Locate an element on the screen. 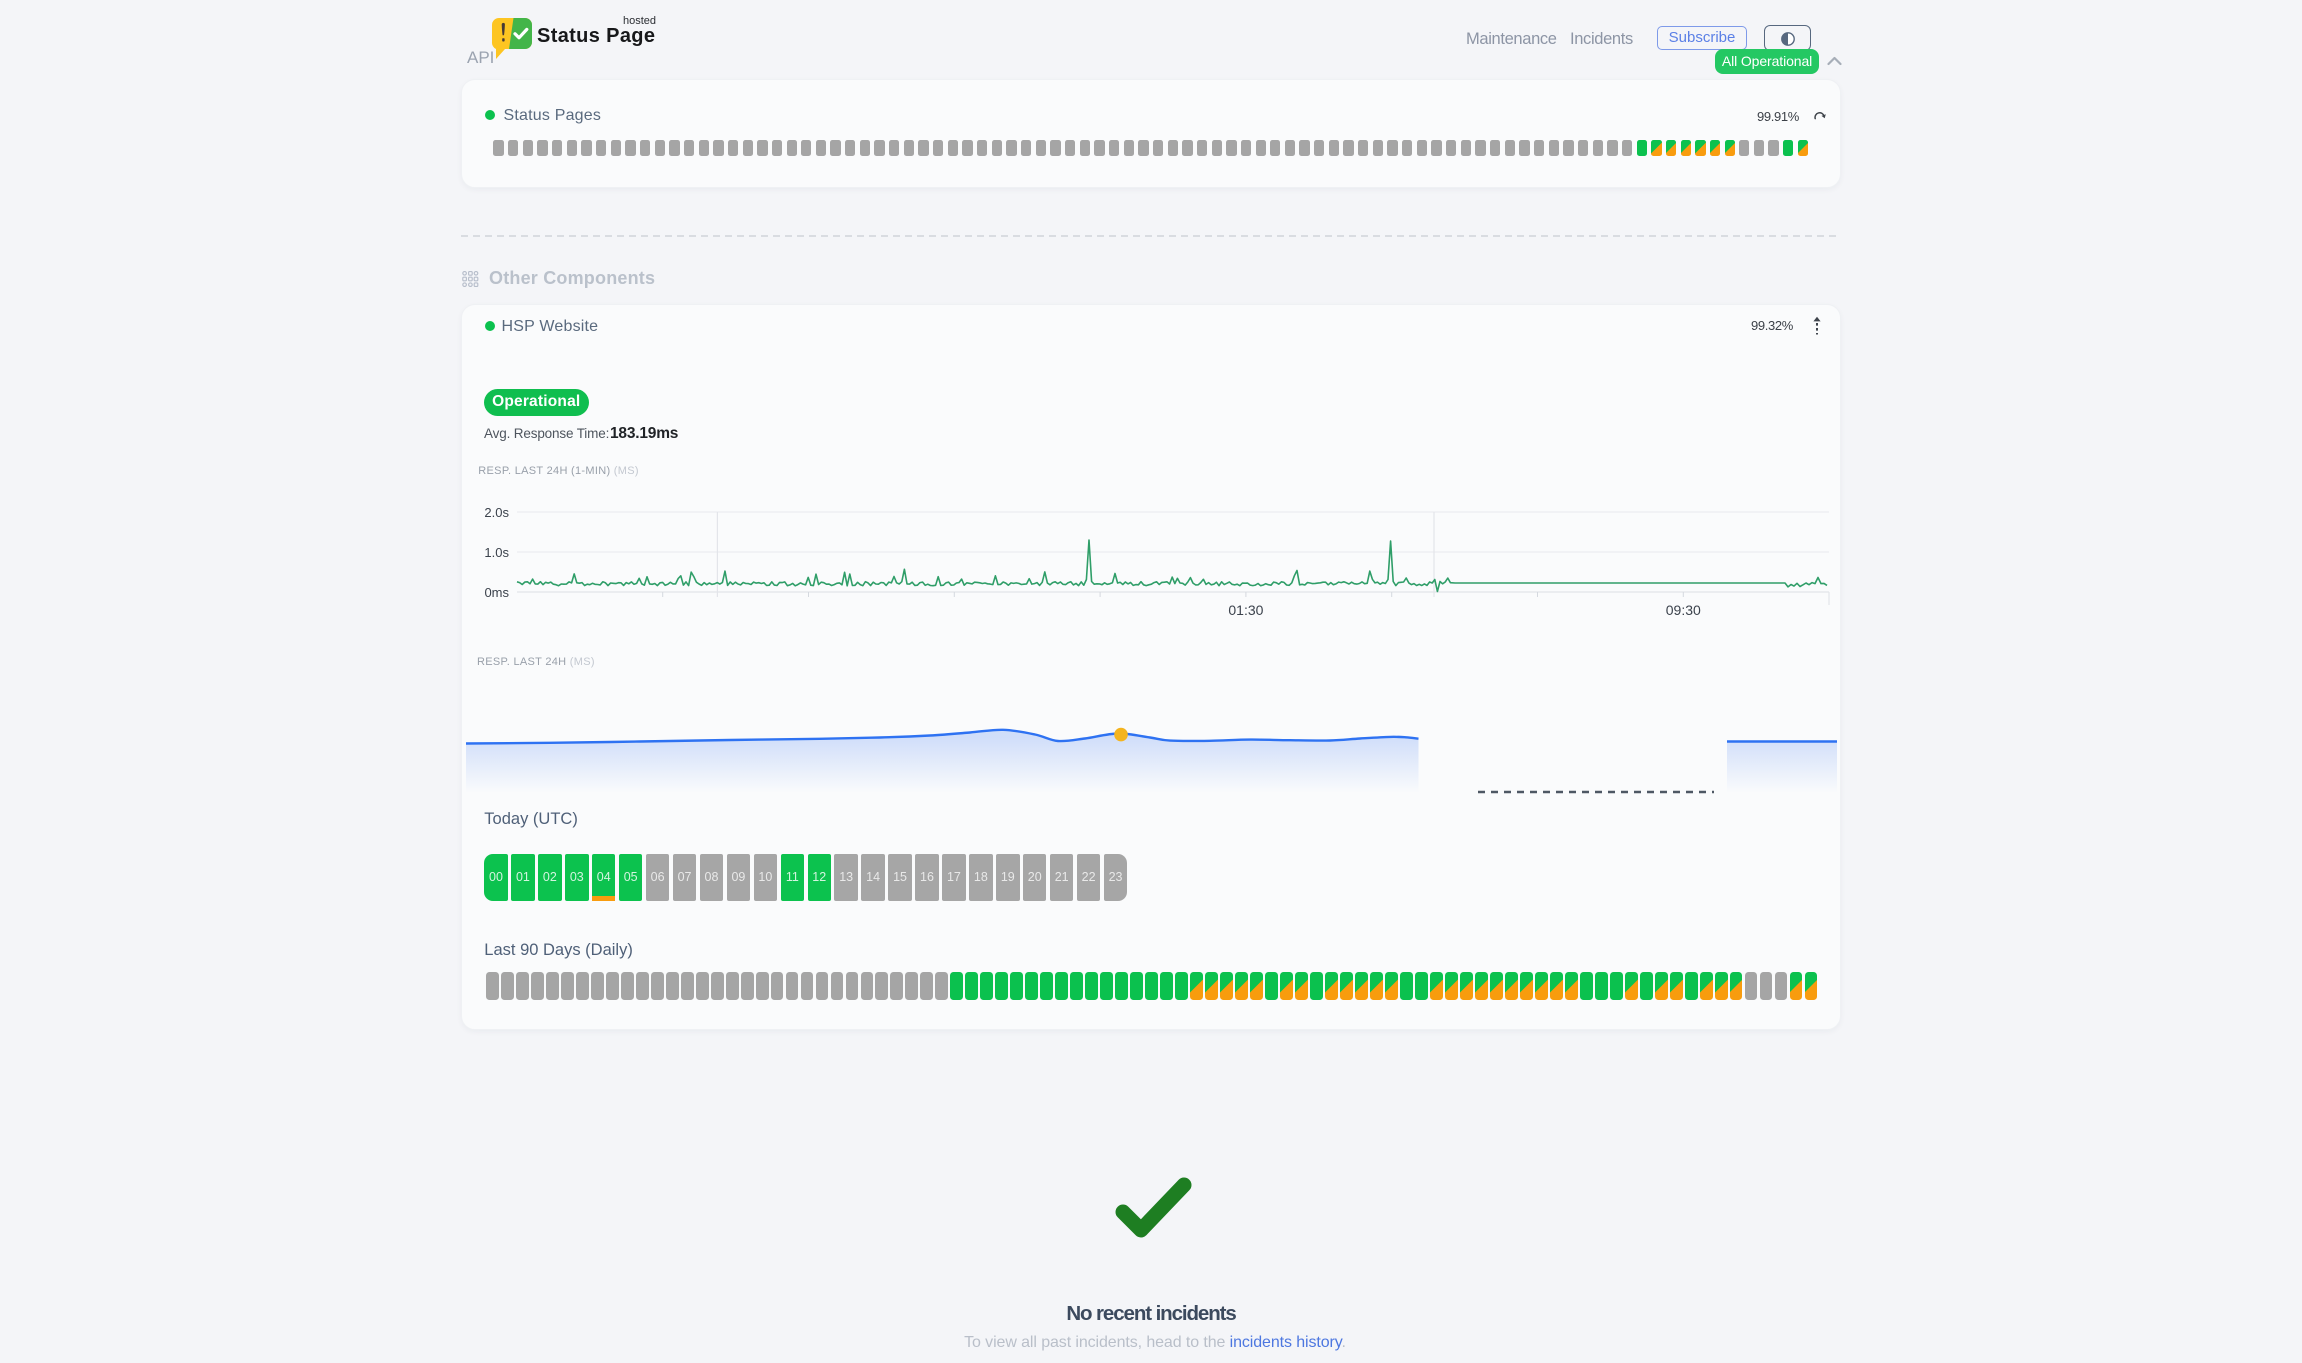 The image size is (2302, 1363). svg-text: 0ms is located at coordinates (496, 592).